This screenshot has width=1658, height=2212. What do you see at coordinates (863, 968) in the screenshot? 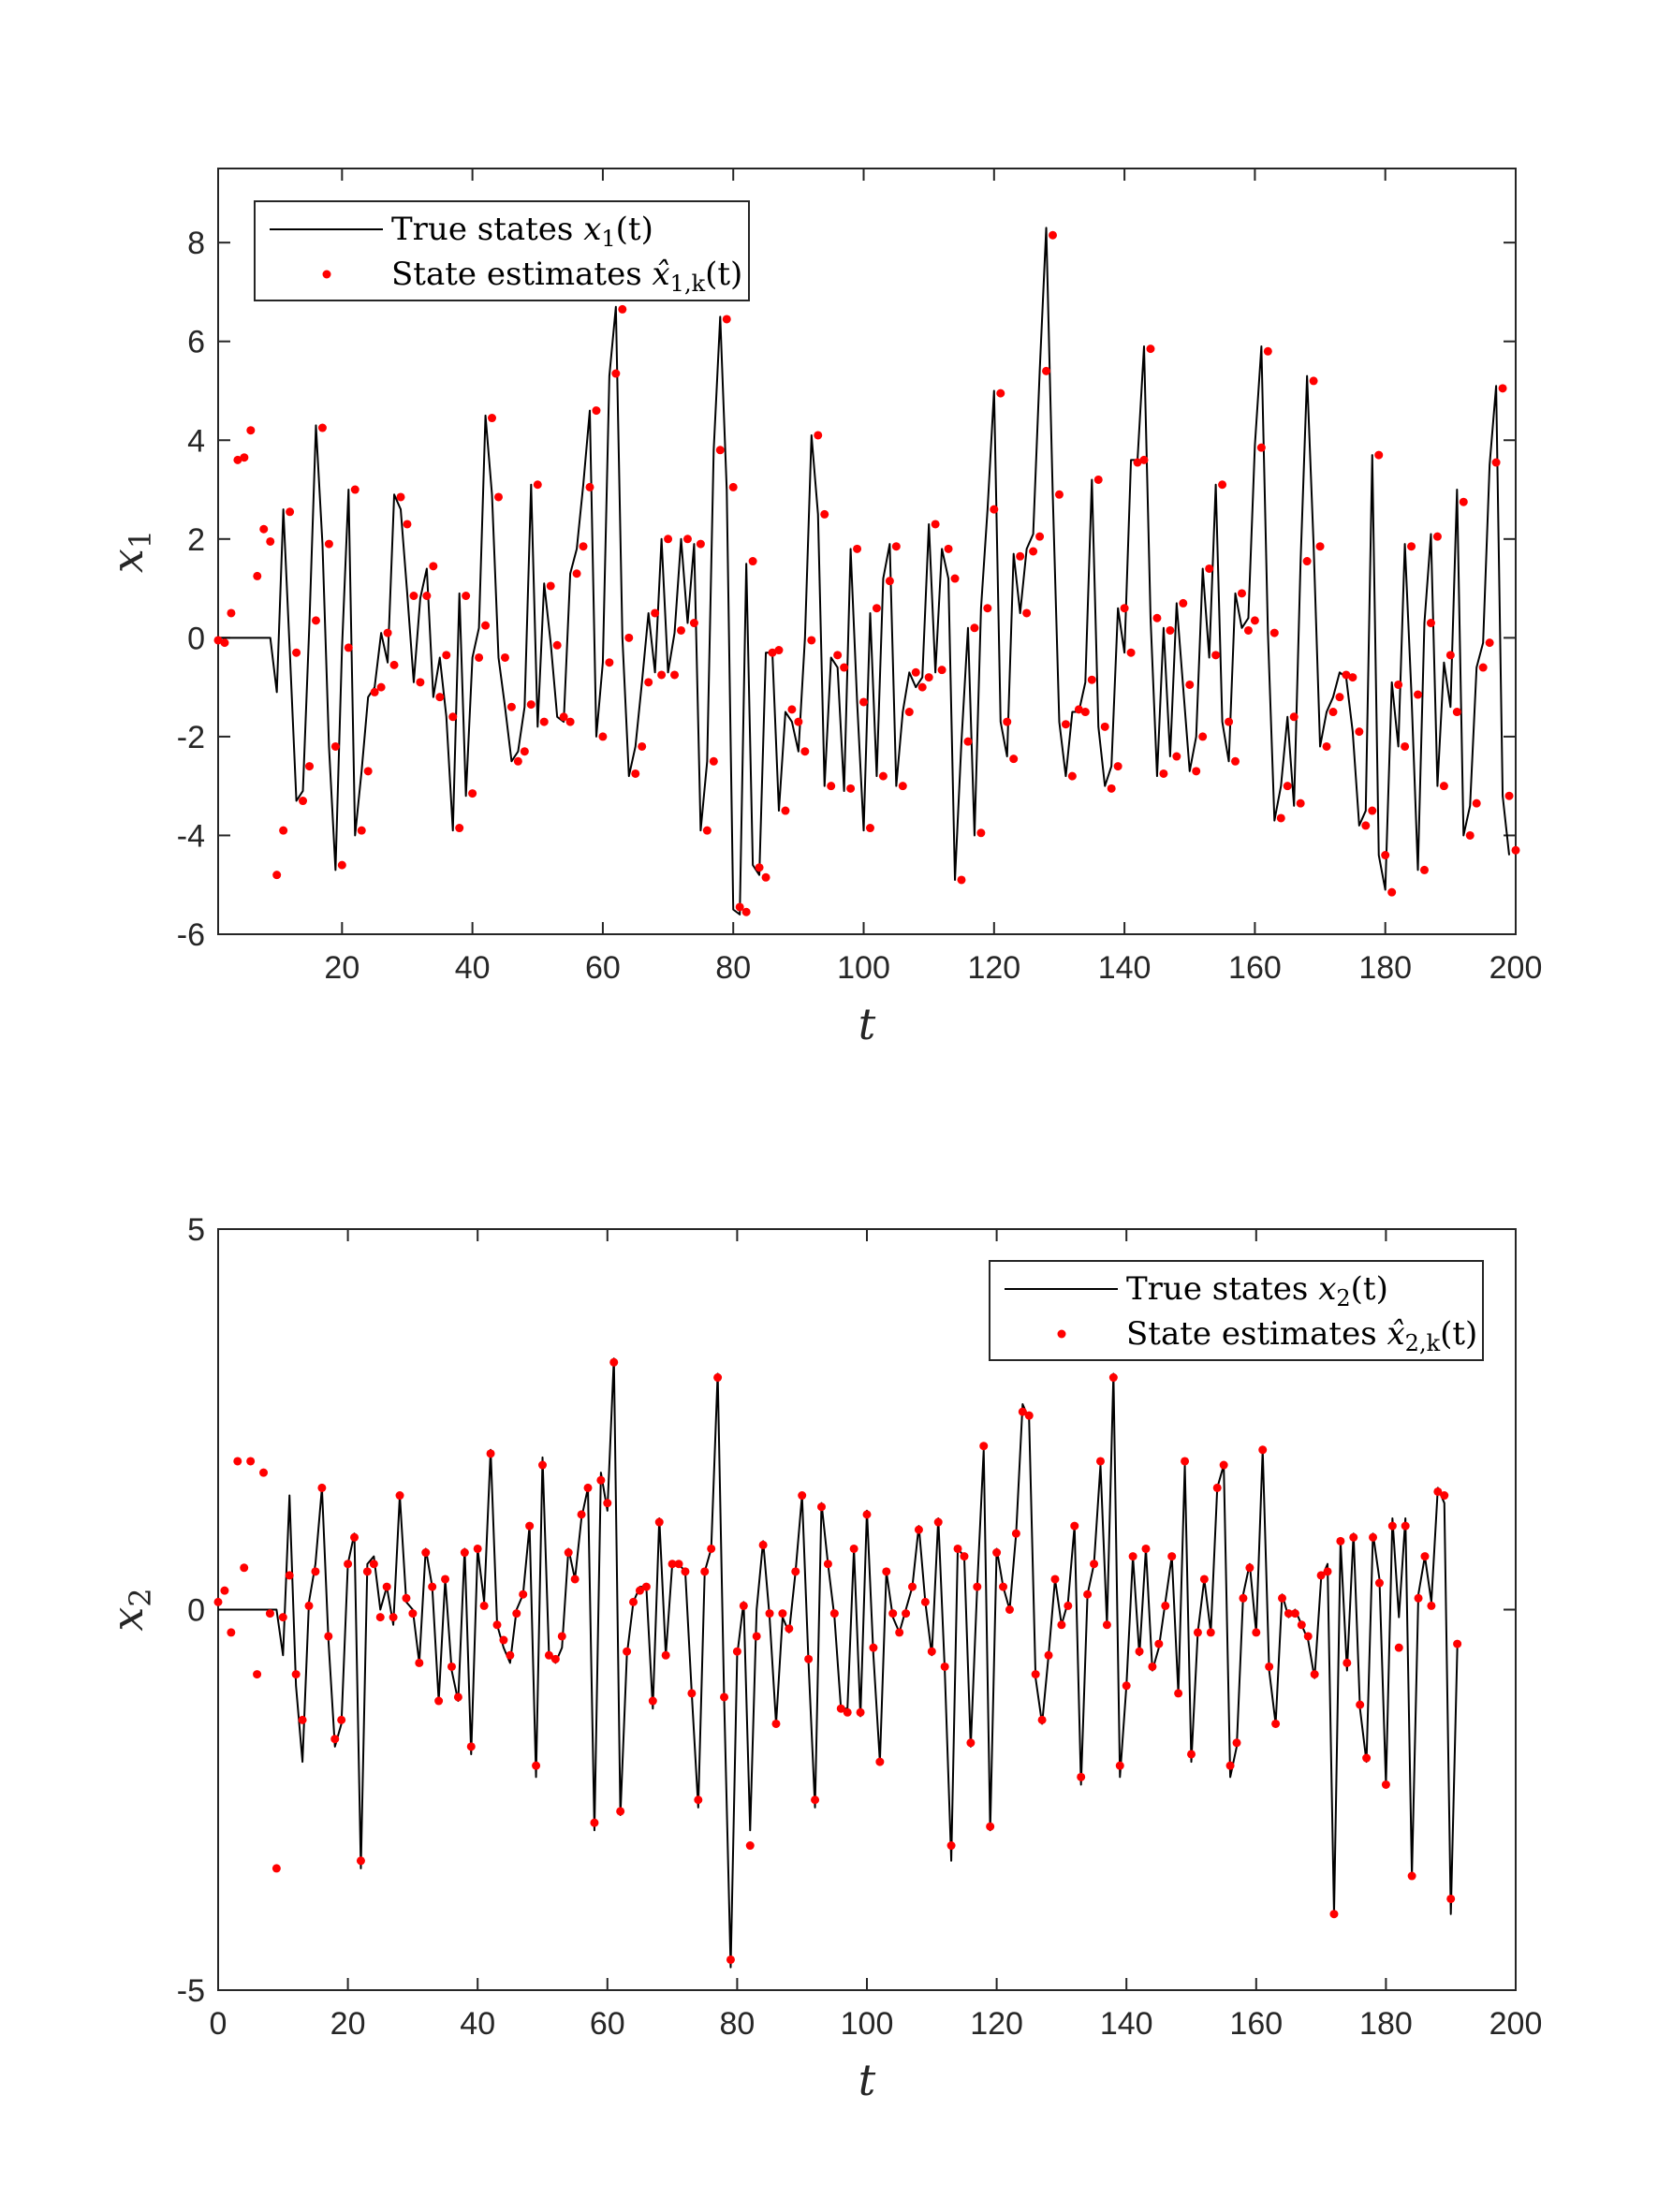
I see `x-tick-label: 100` at bounding box center [863, 968].